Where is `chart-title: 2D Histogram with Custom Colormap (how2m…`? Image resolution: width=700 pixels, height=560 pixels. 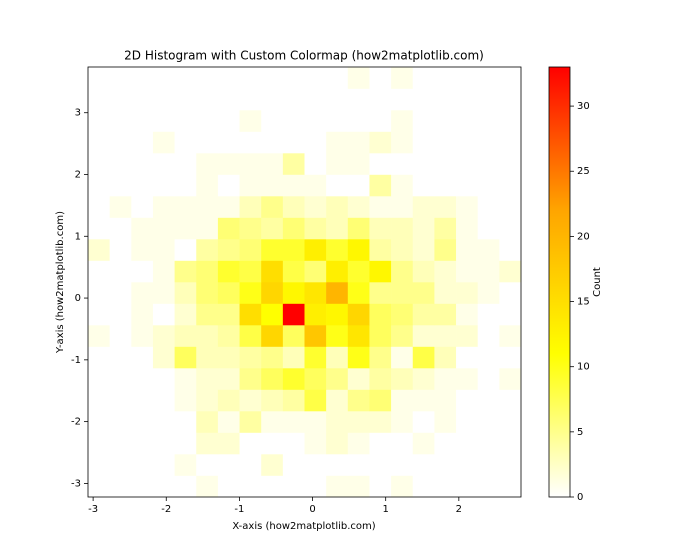 chart-title: 2D Histogram with Custom Colormap (how2m… is located at coordinates (304, 56).